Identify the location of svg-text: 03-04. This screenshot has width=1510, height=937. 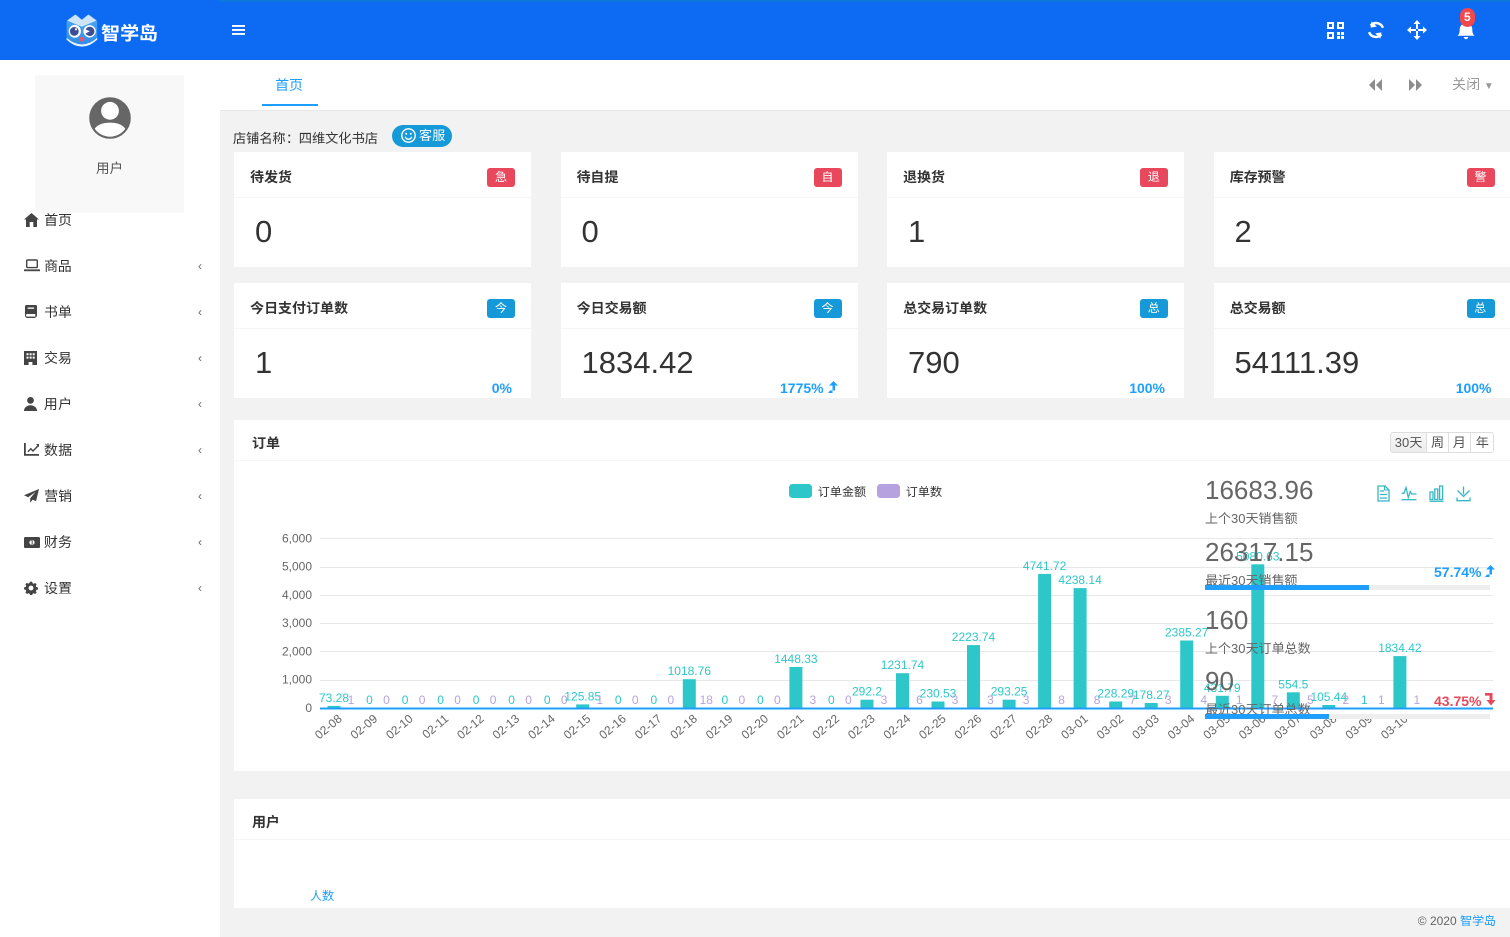
(1181, 726).